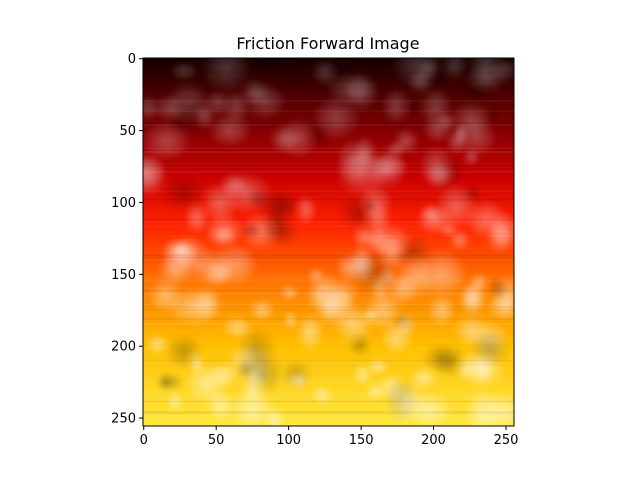  Describe the element at coordinates (361, 440) in the screenshot. I see `x-tick-label: 150` at that location.